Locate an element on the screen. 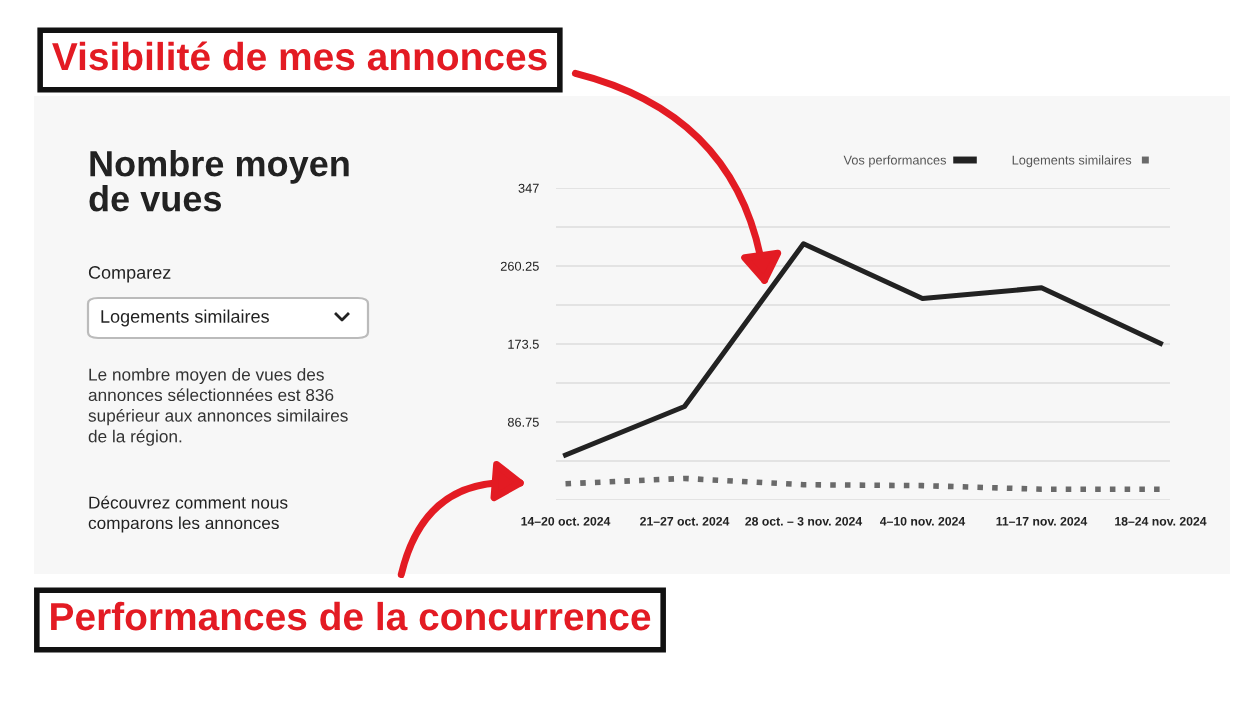  text: Découvrez comment nous comparons les annonces is located at coordinates (188, 514).